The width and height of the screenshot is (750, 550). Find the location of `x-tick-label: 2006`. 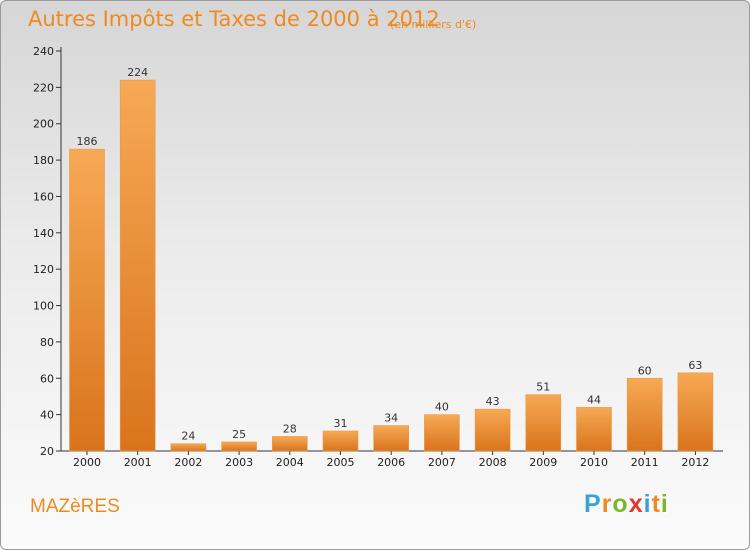

x-tick-label: 2006 is located at coordinates (391, 462).